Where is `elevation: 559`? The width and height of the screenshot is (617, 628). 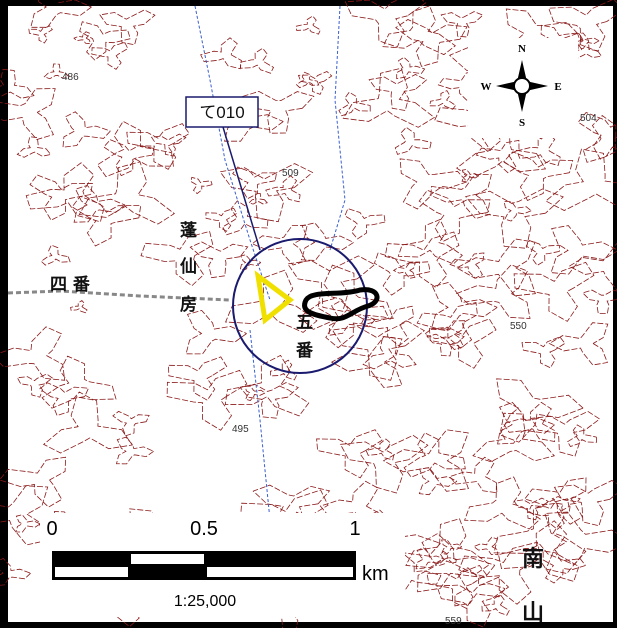 elevation: 559 is located at coordinates (453, 621).